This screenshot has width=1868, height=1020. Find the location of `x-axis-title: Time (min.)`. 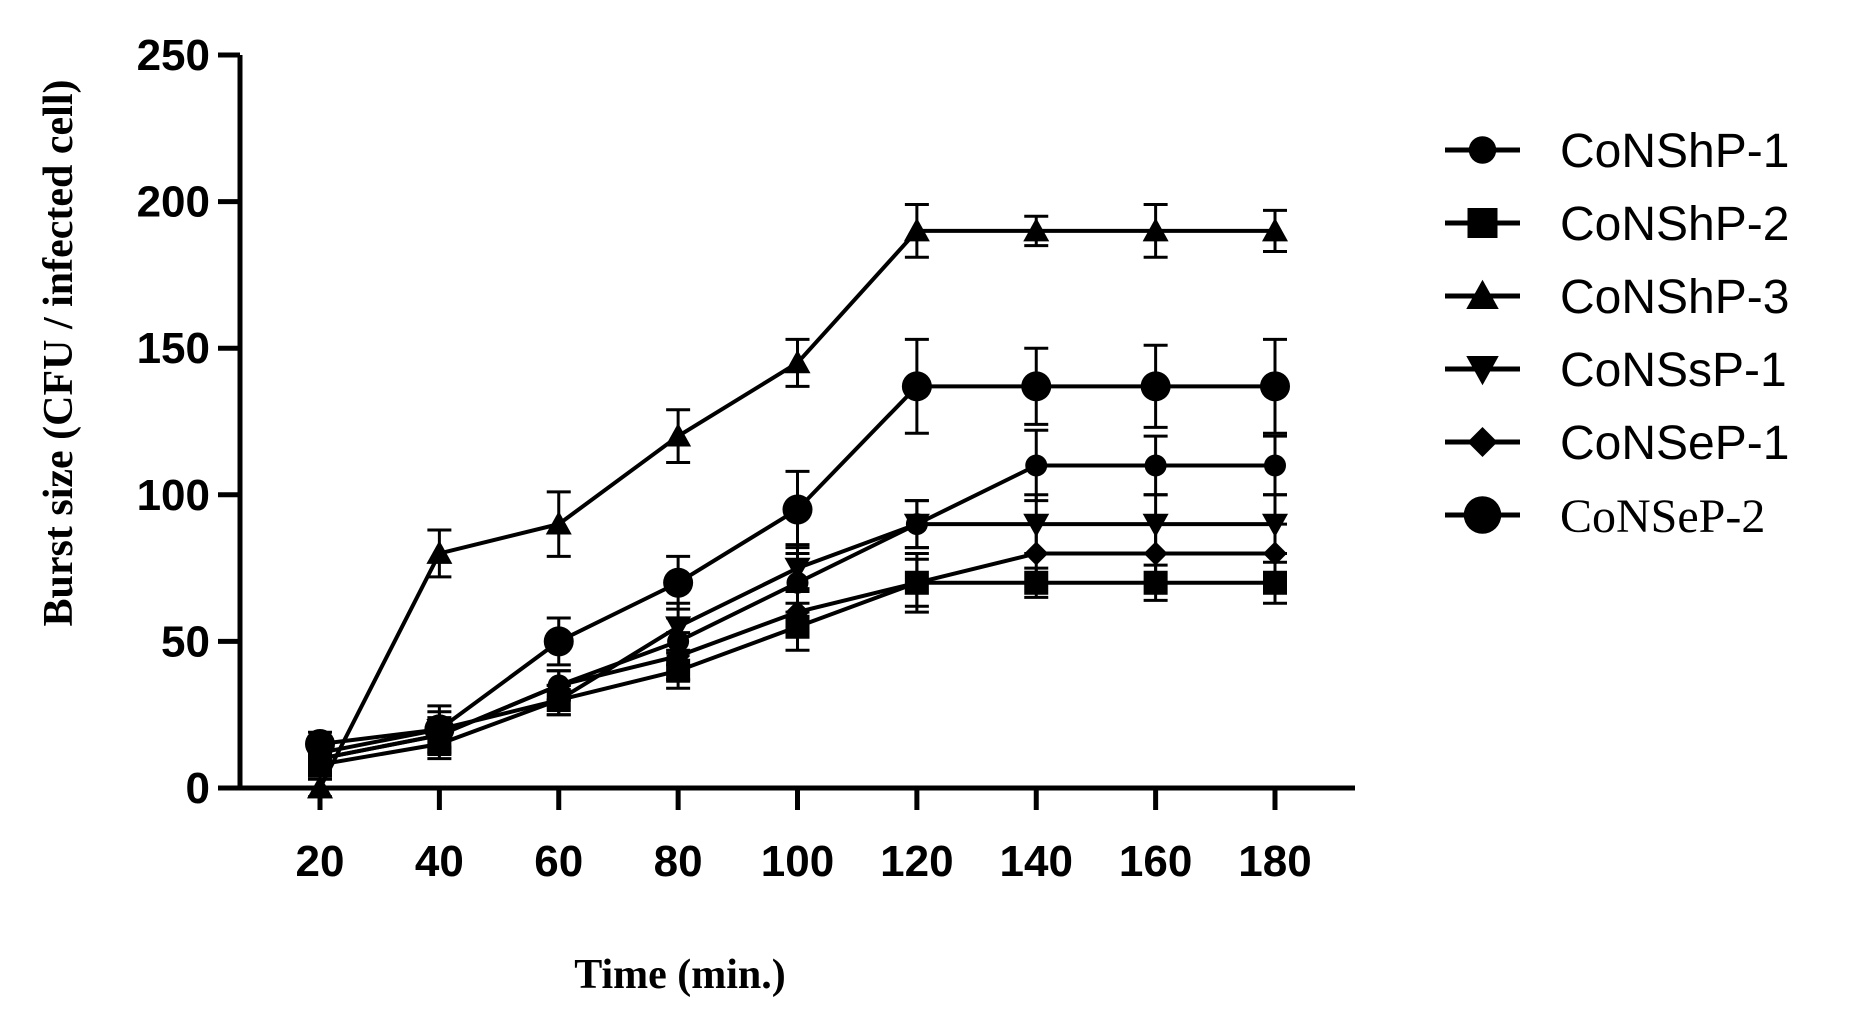

x-axis-title: Time (min.) is located at coordinates (680, 975).